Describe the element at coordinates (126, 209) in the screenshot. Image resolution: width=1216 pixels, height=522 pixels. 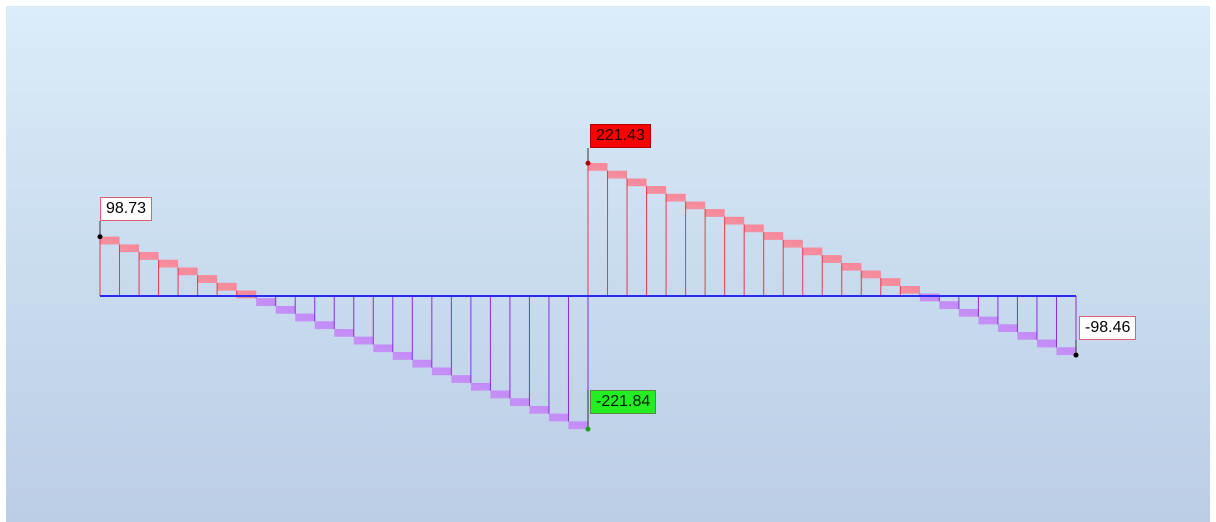
I see `value-label-start: 98.73` at that location.